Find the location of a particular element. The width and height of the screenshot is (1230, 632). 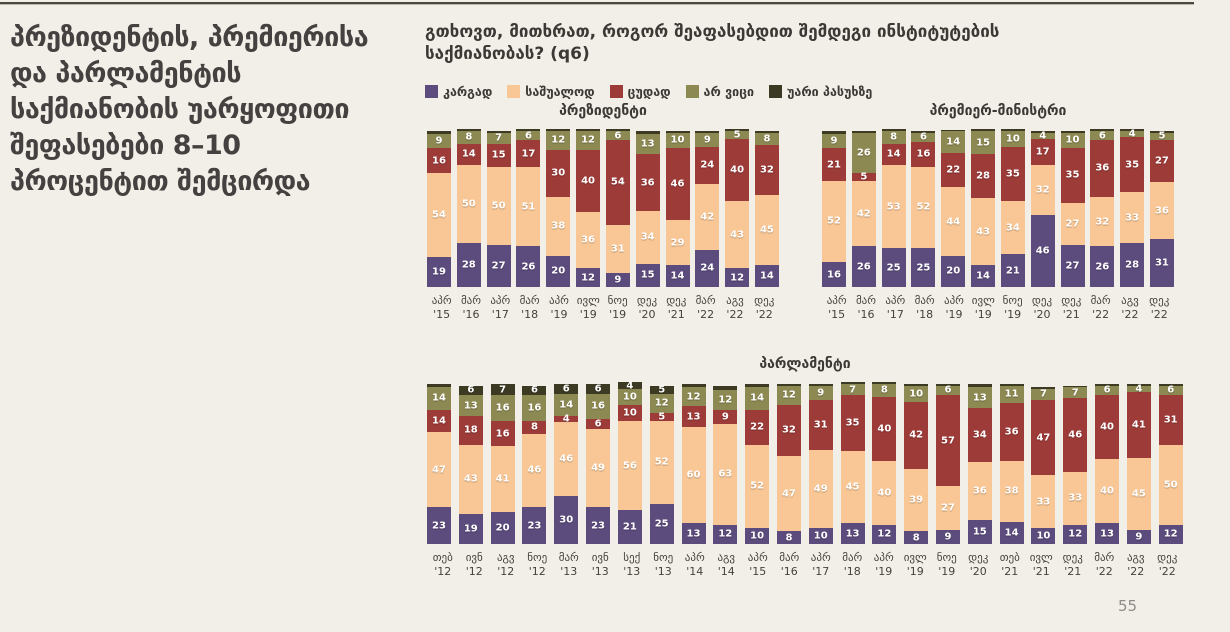

bar-segment: 45 is located at coordinates (1138, 493).